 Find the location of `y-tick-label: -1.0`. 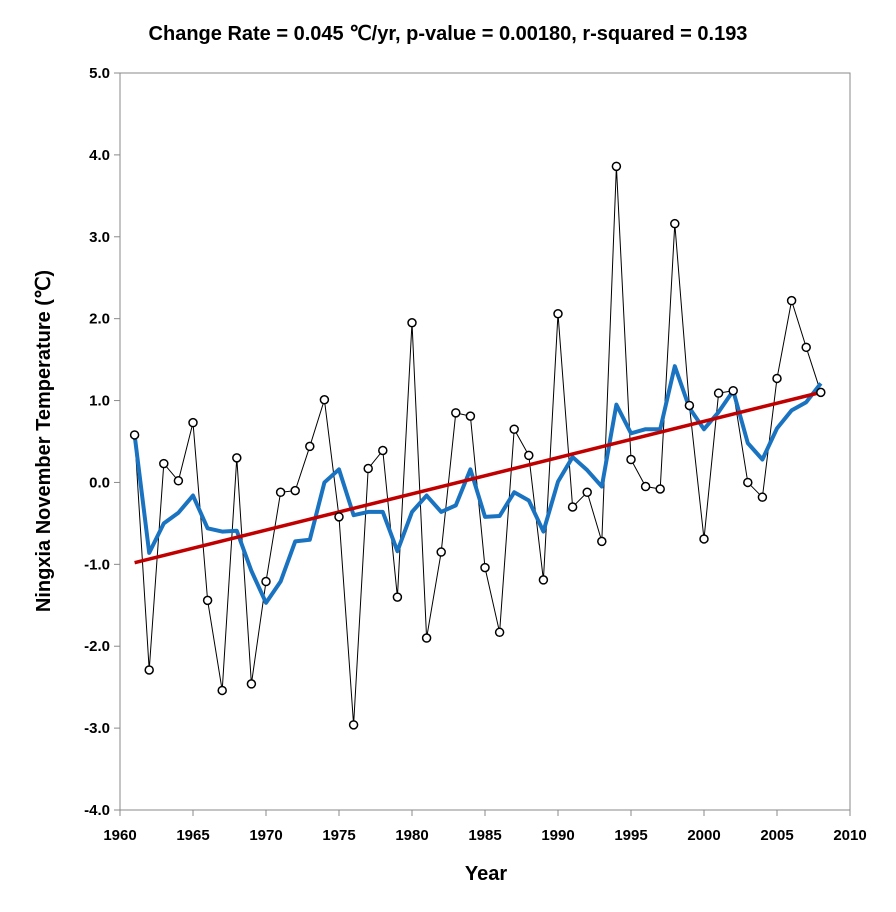

y-tick-label: -1.0 is located at coordinates (97, 564).